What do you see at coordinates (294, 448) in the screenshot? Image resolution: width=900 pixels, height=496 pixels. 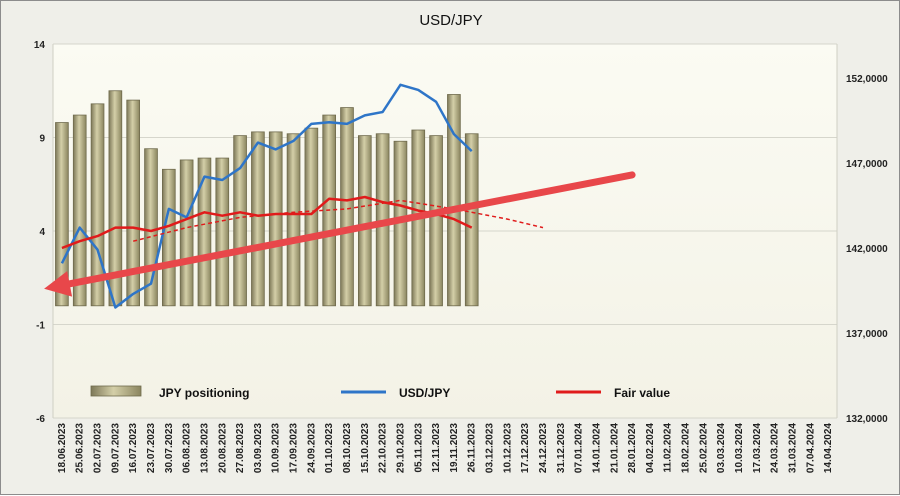 I see `x-tick-label: 17.09.2023` at bounding box center [294, 448].